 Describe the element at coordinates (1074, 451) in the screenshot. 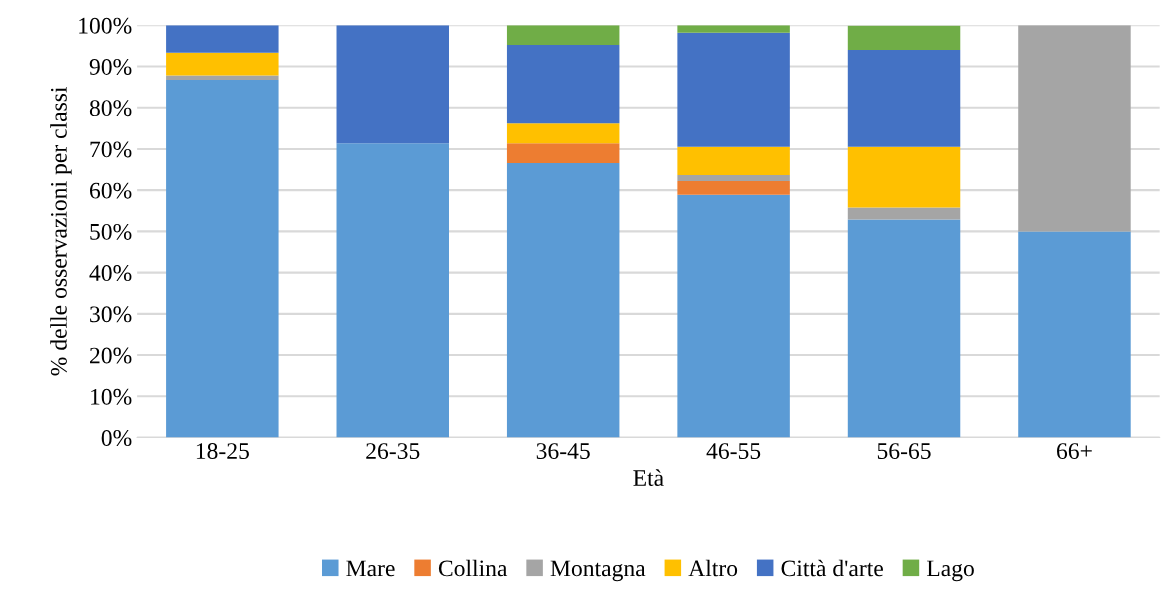

I see `x-tick-label: 66+` at that location.